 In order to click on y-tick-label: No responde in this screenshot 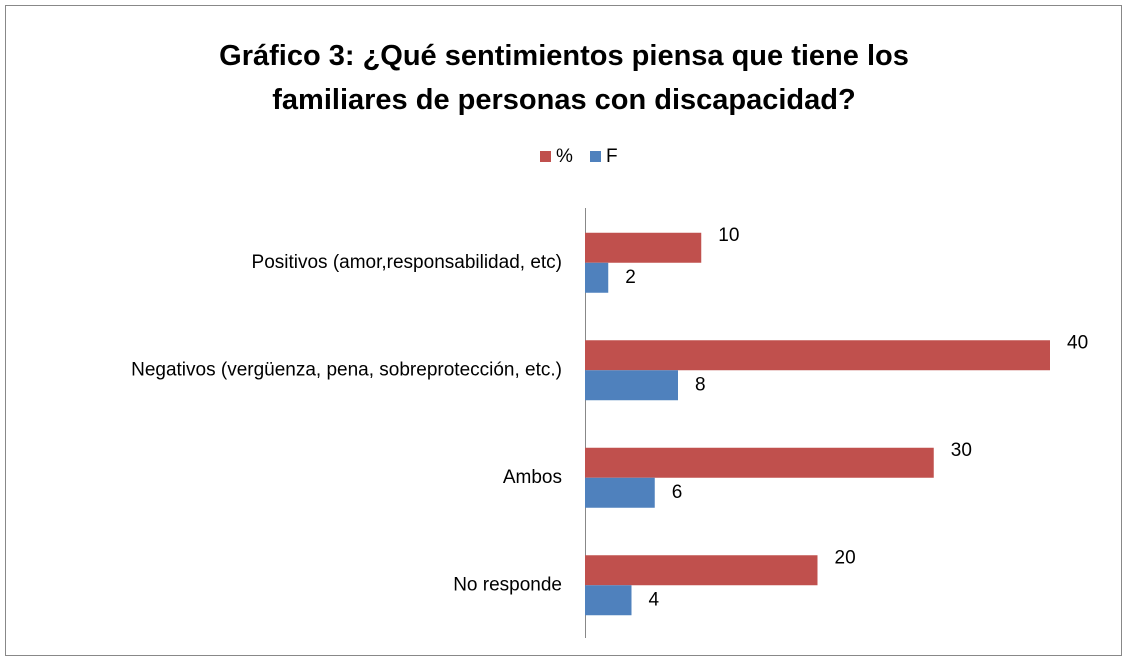, I will do `click(507, 584)`.